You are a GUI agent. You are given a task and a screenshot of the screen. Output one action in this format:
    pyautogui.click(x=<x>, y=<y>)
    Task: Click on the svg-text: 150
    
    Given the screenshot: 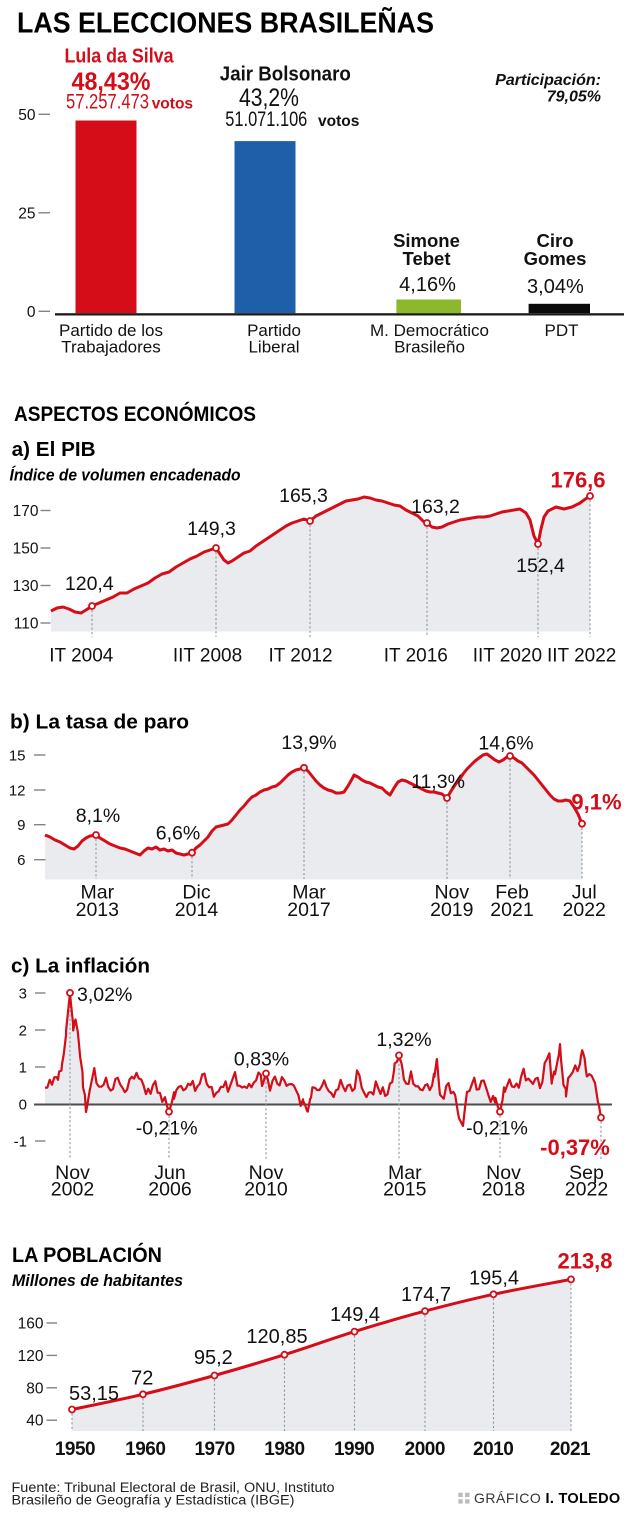 What is the action you would take?
    pyautogui.click(x=26, y=549)
    